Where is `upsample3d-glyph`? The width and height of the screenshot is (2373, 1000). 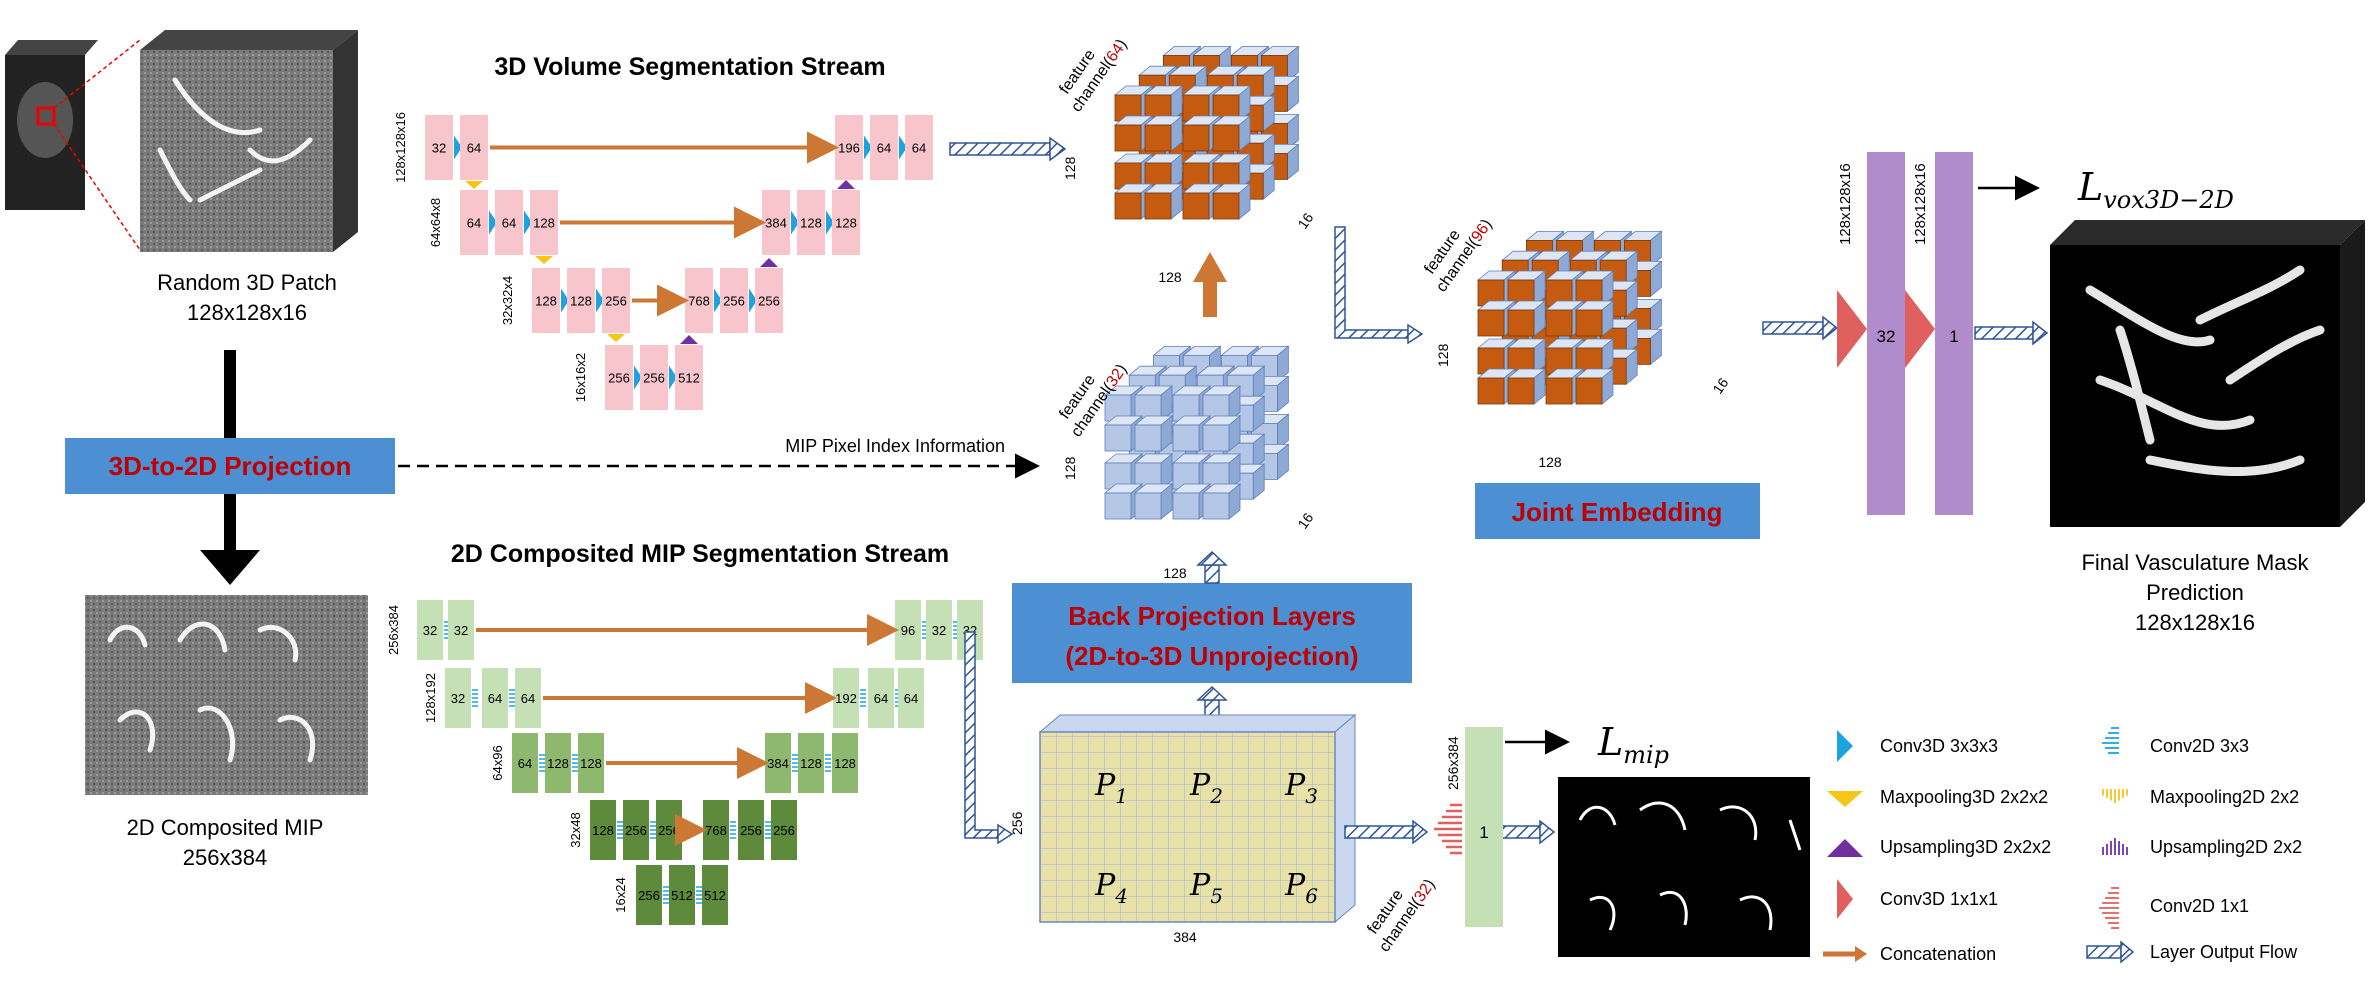
upsample3d-glyph is located at coordinates (846, 184).